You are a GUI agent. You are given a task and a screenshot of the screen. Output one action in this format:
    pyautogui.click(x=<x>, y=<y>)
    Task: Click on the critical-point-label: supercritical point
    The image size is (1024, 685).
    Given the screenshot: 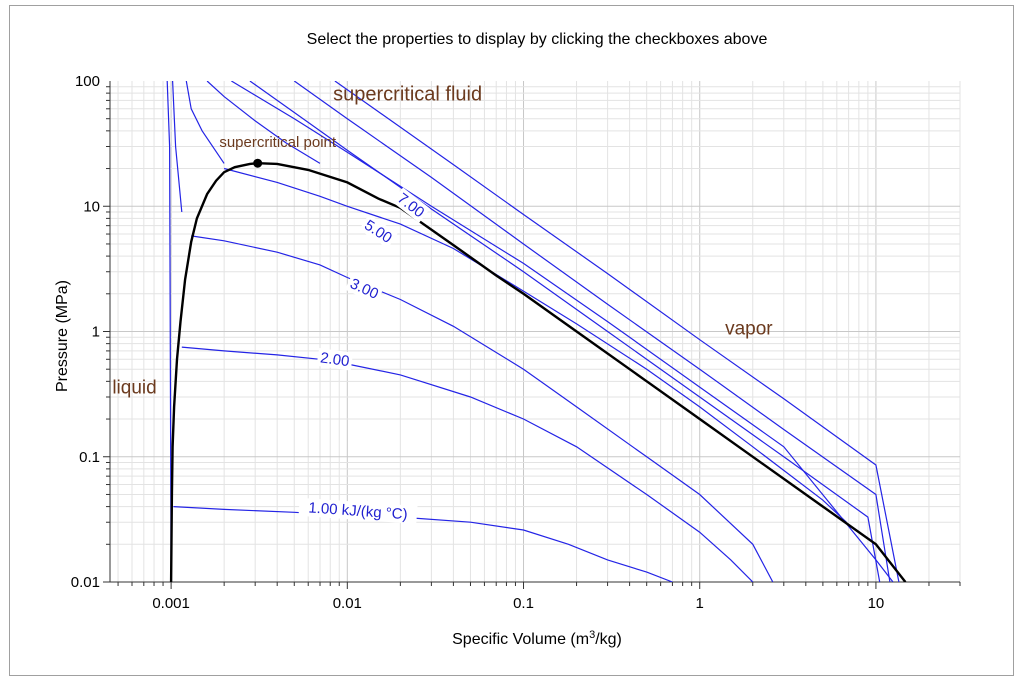 What is the action you would take?
    pyautogui.click(x=278, y=142)
    